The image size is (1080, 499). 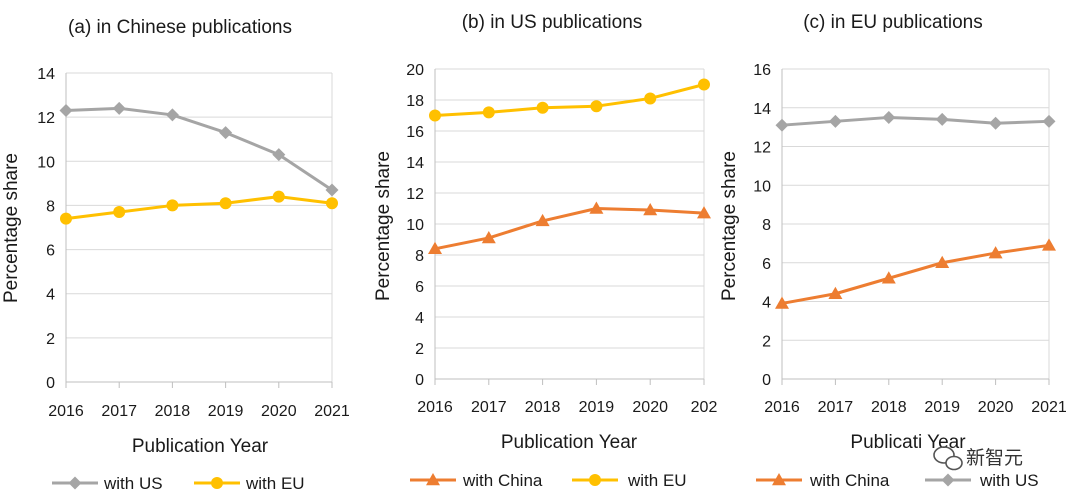 I want to click on chart-title: (b) in US publications, so click(x=552, y=22).